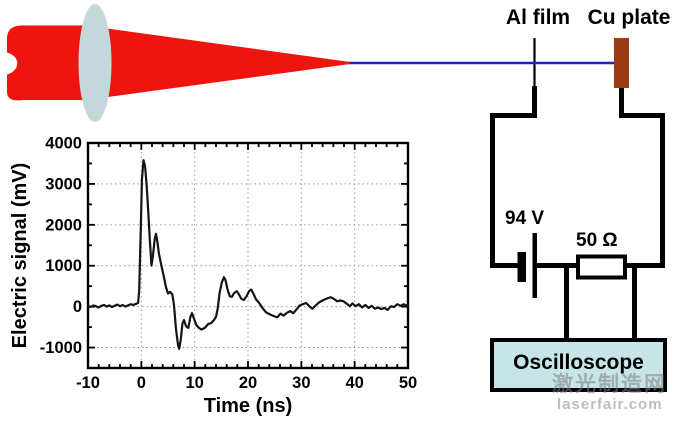 This screenshot has height=425, width=675. Describe the element at coordinates (538, 17) in the screenshot. I see `al-film-label: Al film` at that location.